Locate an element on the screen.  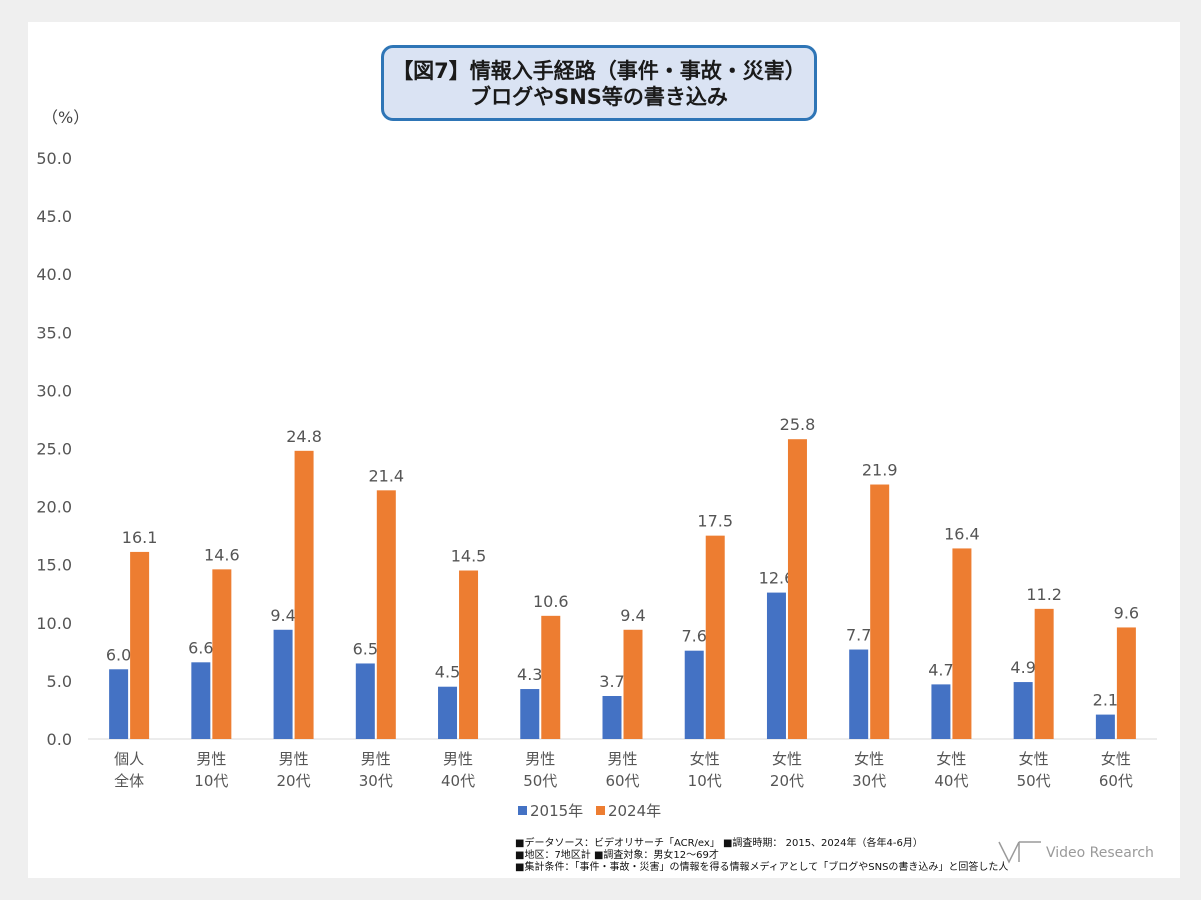
data-label: 7.6 is located at coordinates (694, 636).